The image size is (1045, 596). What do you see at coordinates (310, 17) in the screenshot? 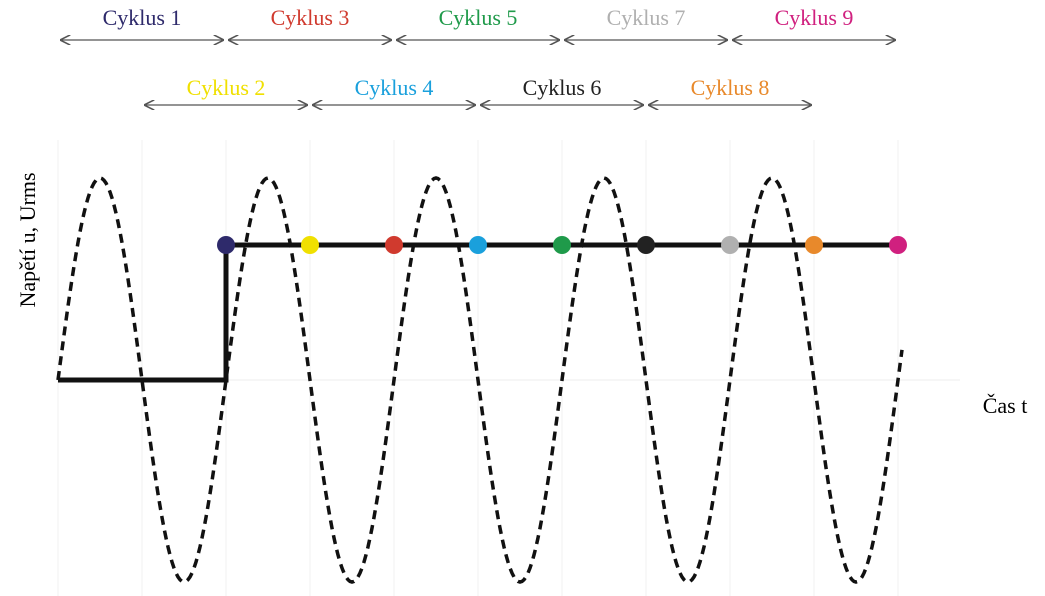
I see `cycle-label: Cyklus 3` at bounding box center [310, 17].